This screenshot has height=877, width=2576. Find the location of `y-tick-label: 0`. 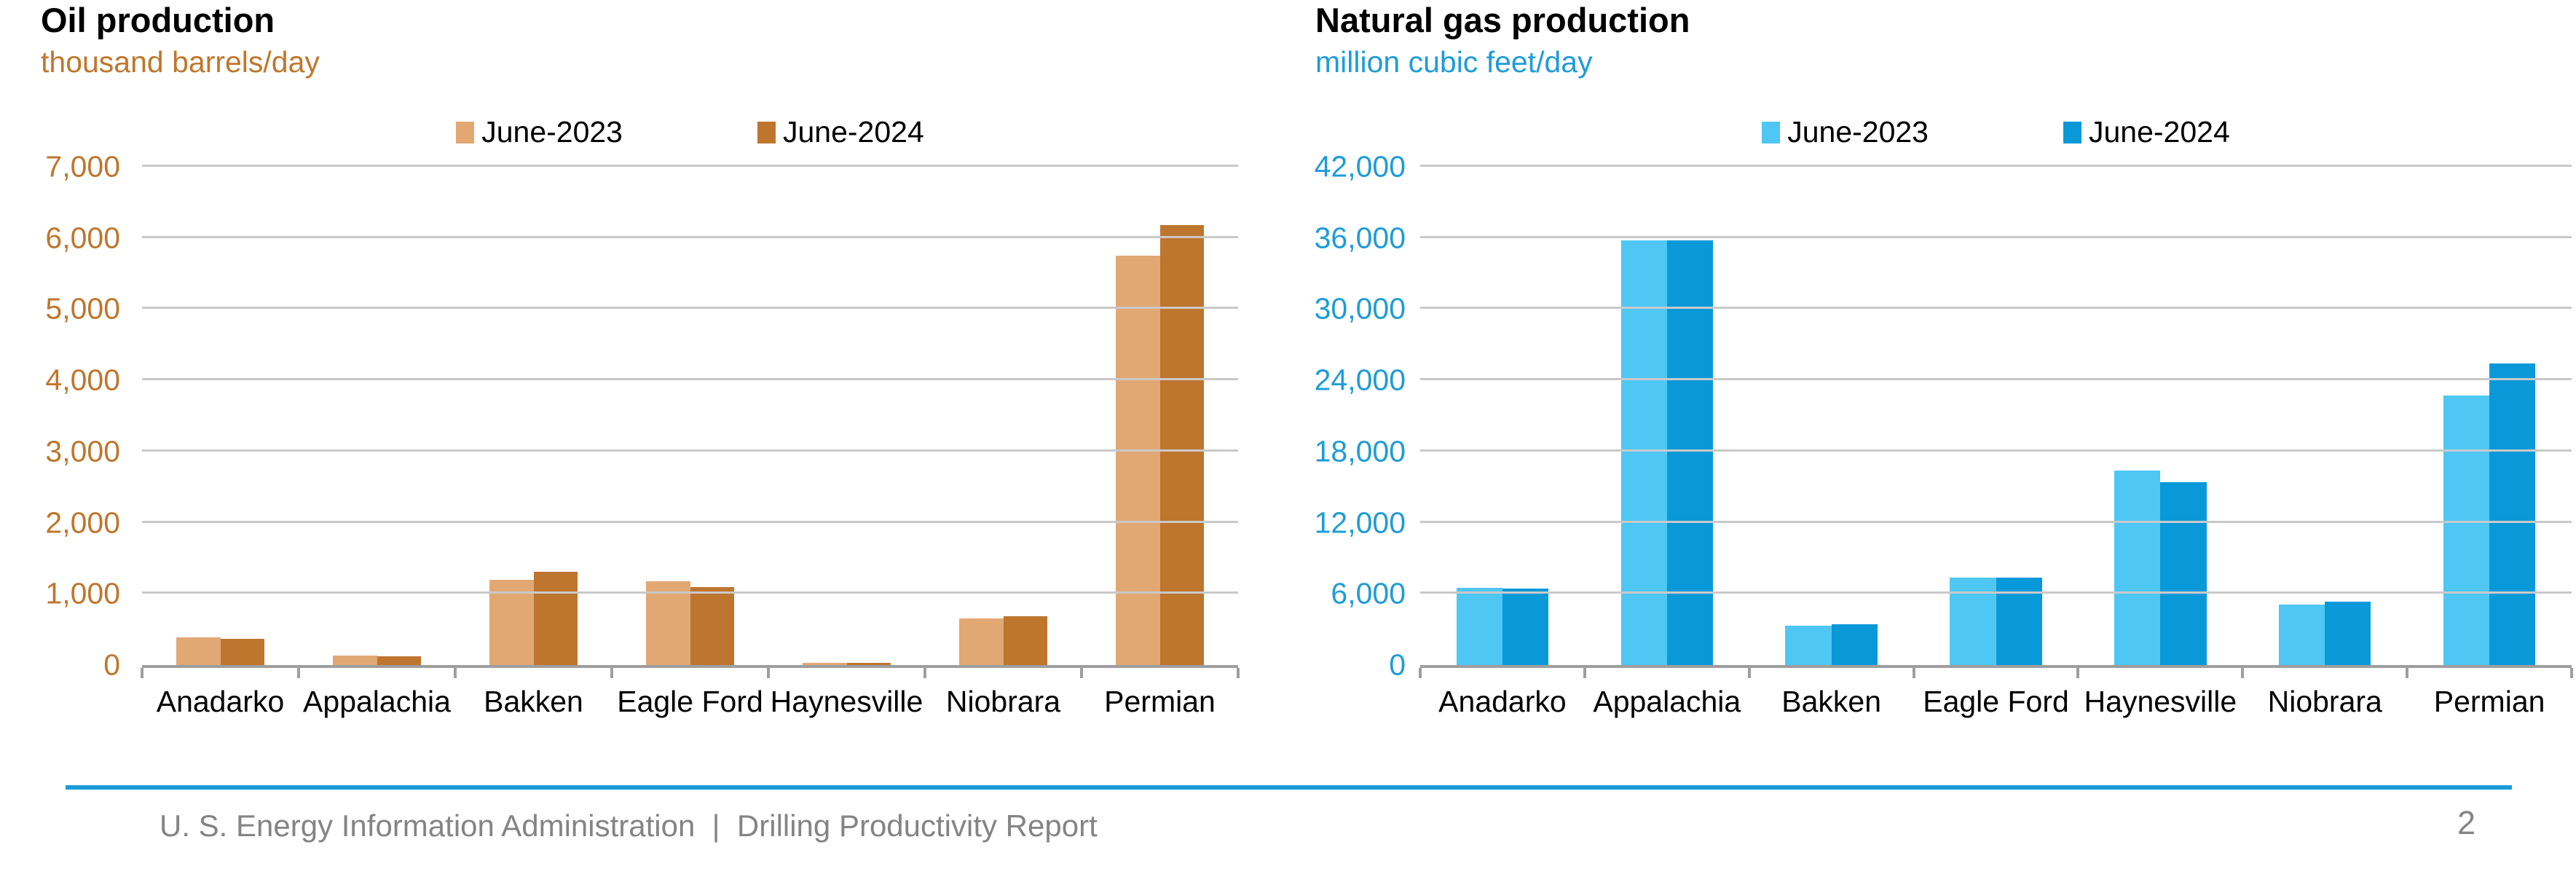

y-tick-label: 0 is located at coordinates (111, 665).